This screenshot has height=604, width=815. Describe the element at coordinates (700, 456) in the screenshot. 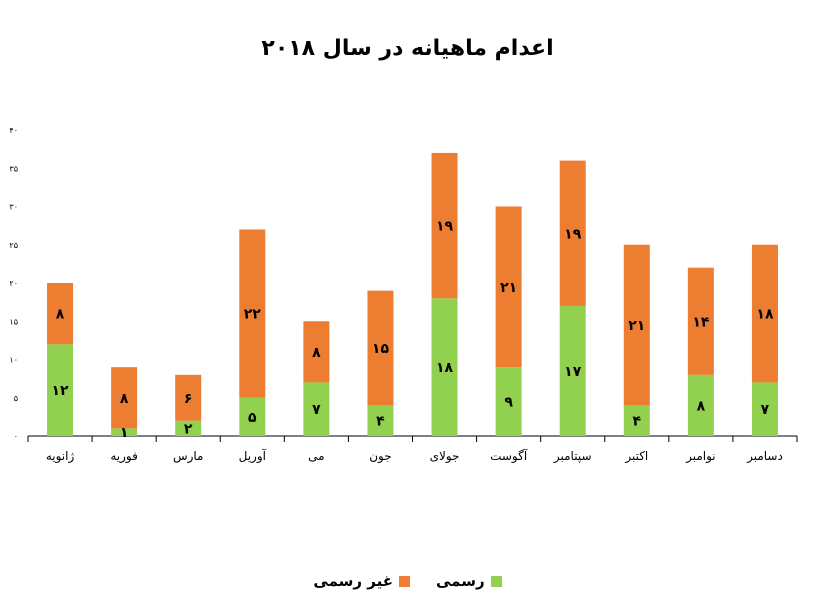

I see `x-tick-label-11: نوامبر` at that location.